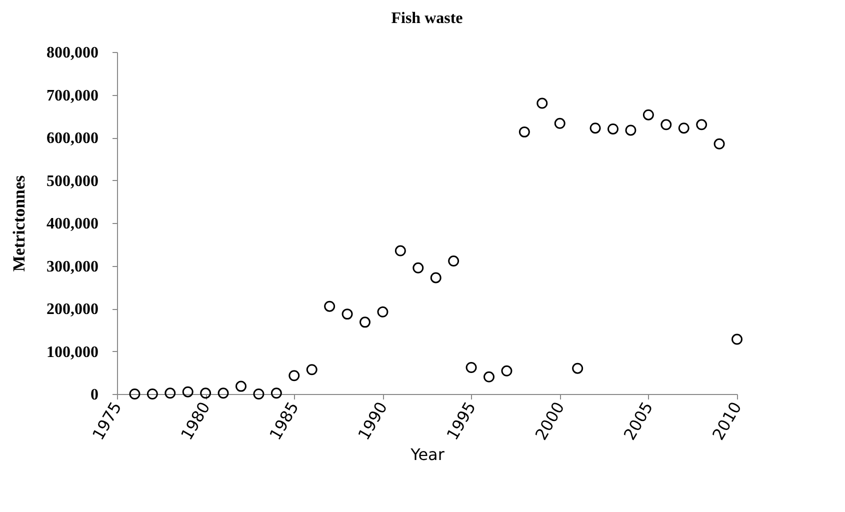  What do you see at coordinates (72, 181) in the screenshot?
I see `y-tick-label: 500,000` at bounding box center [72, 181].